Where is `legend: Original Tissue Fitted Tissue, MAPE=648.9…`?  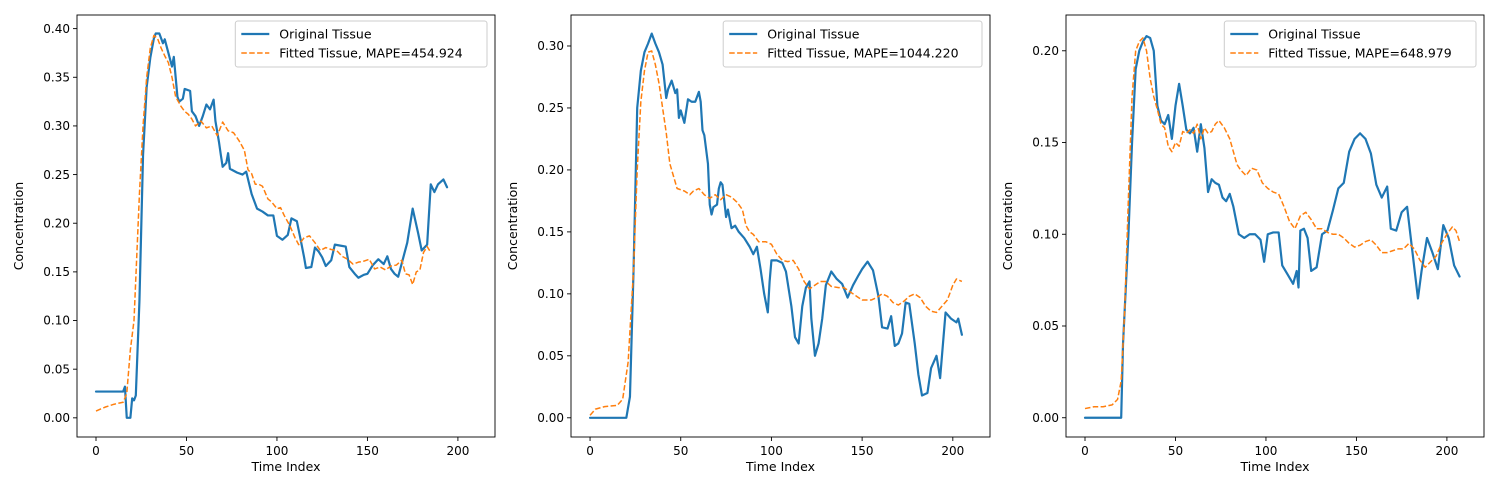 legend: Original Tissue Fitted Tissue, MAPE=648.9… is located at coordinates (1350, 44).